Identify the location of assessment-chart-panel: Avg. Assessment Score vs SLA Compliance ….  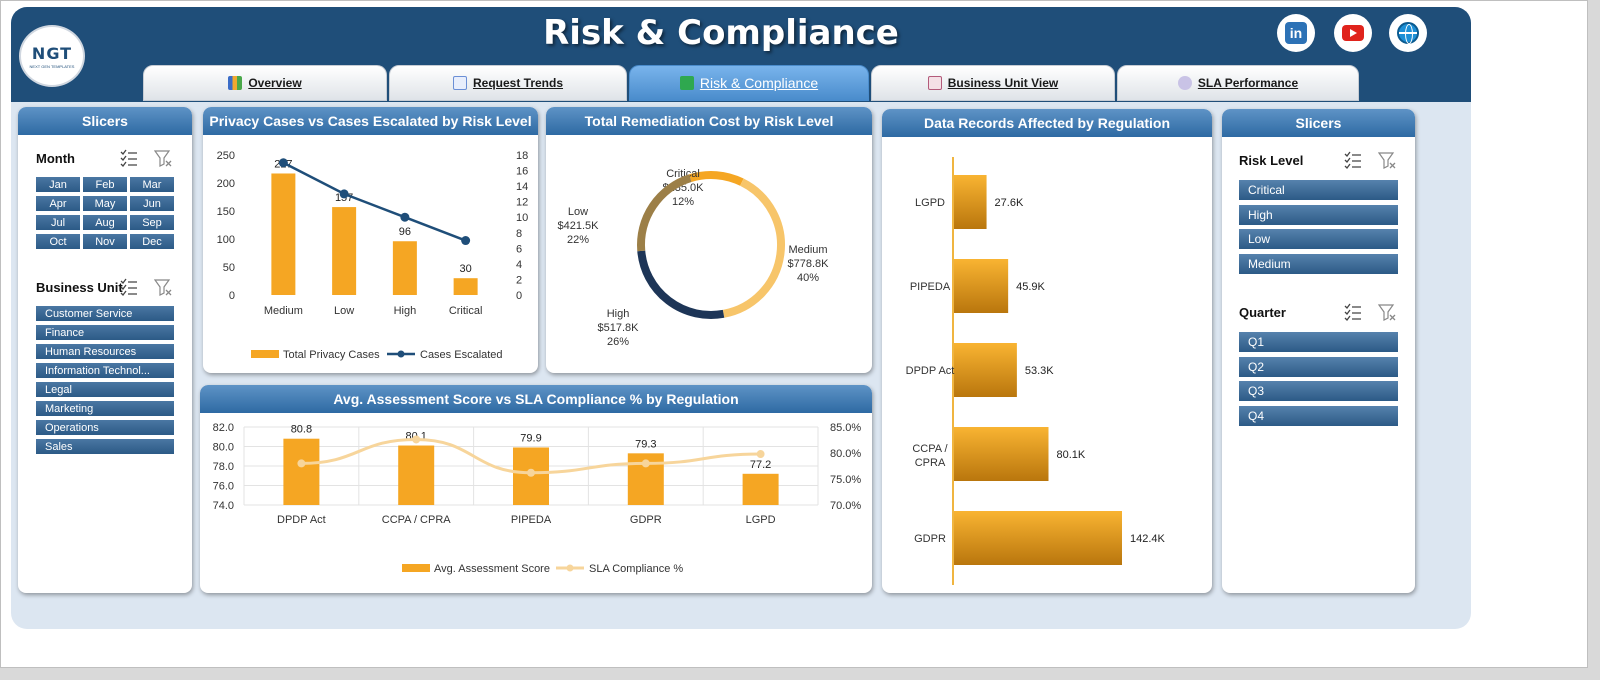
(536, 489).